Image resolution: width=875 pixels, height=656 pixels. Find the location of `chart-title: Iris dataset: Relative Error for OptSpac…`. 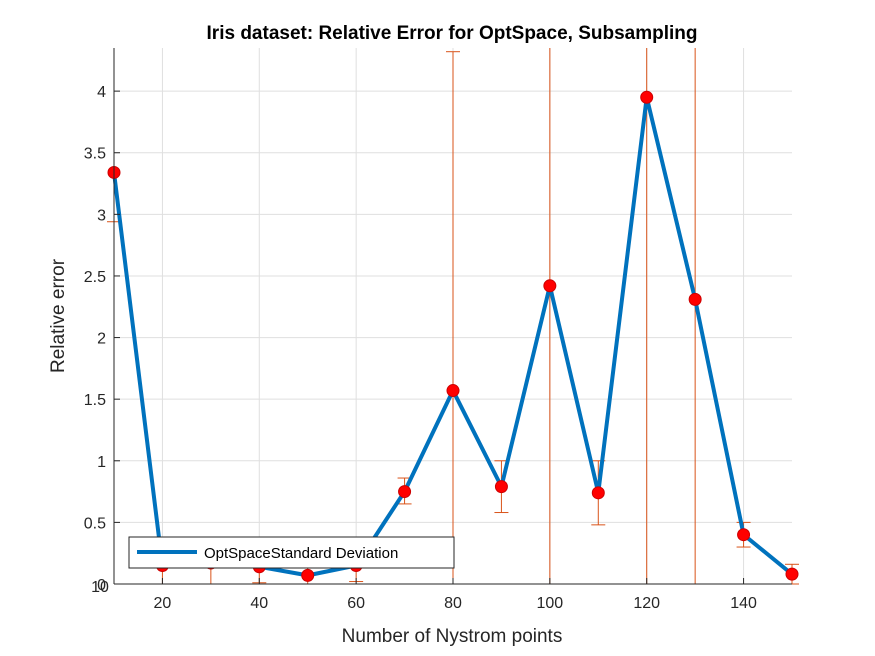

chart-title: Iris dataset: Relative Error for OptSpac… is located at coordinates (452, 33).